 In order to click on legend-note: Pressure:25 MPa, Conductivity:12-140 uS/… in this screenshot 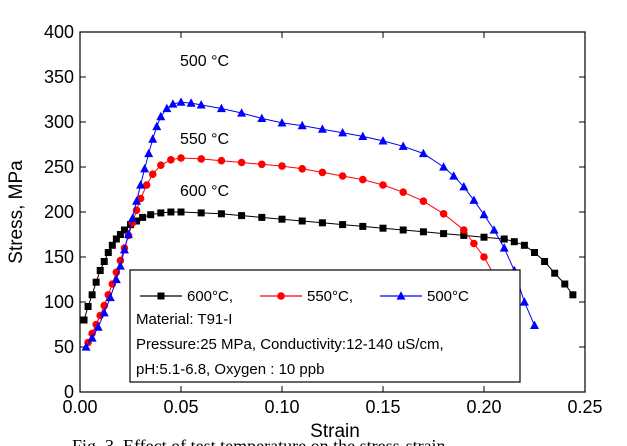, I will do `click(290, 344)`.